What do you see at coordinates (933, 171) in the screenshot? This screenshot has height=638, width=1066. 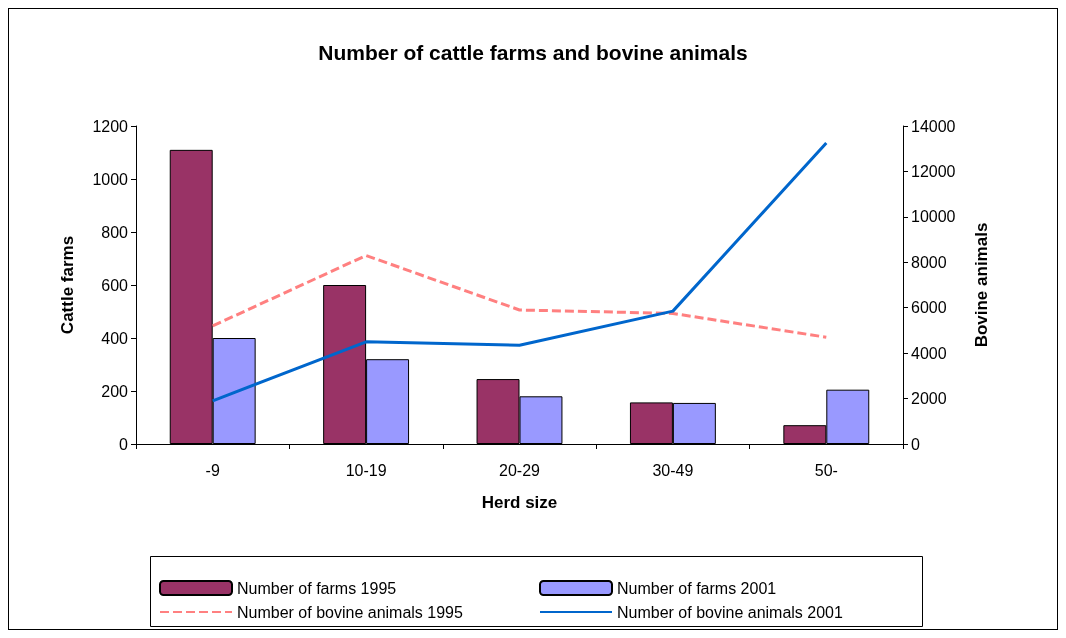 I see `y2-tick-label: 12000` at bounding box center [933, 171].